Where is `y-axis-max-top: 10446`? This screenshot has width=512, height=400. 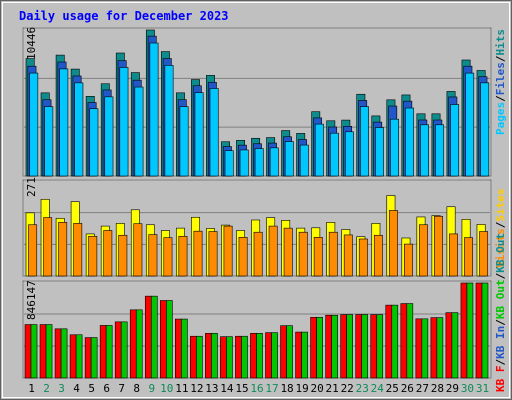 y-axis-max-top: 10446 is located at coordinates (31, 43).